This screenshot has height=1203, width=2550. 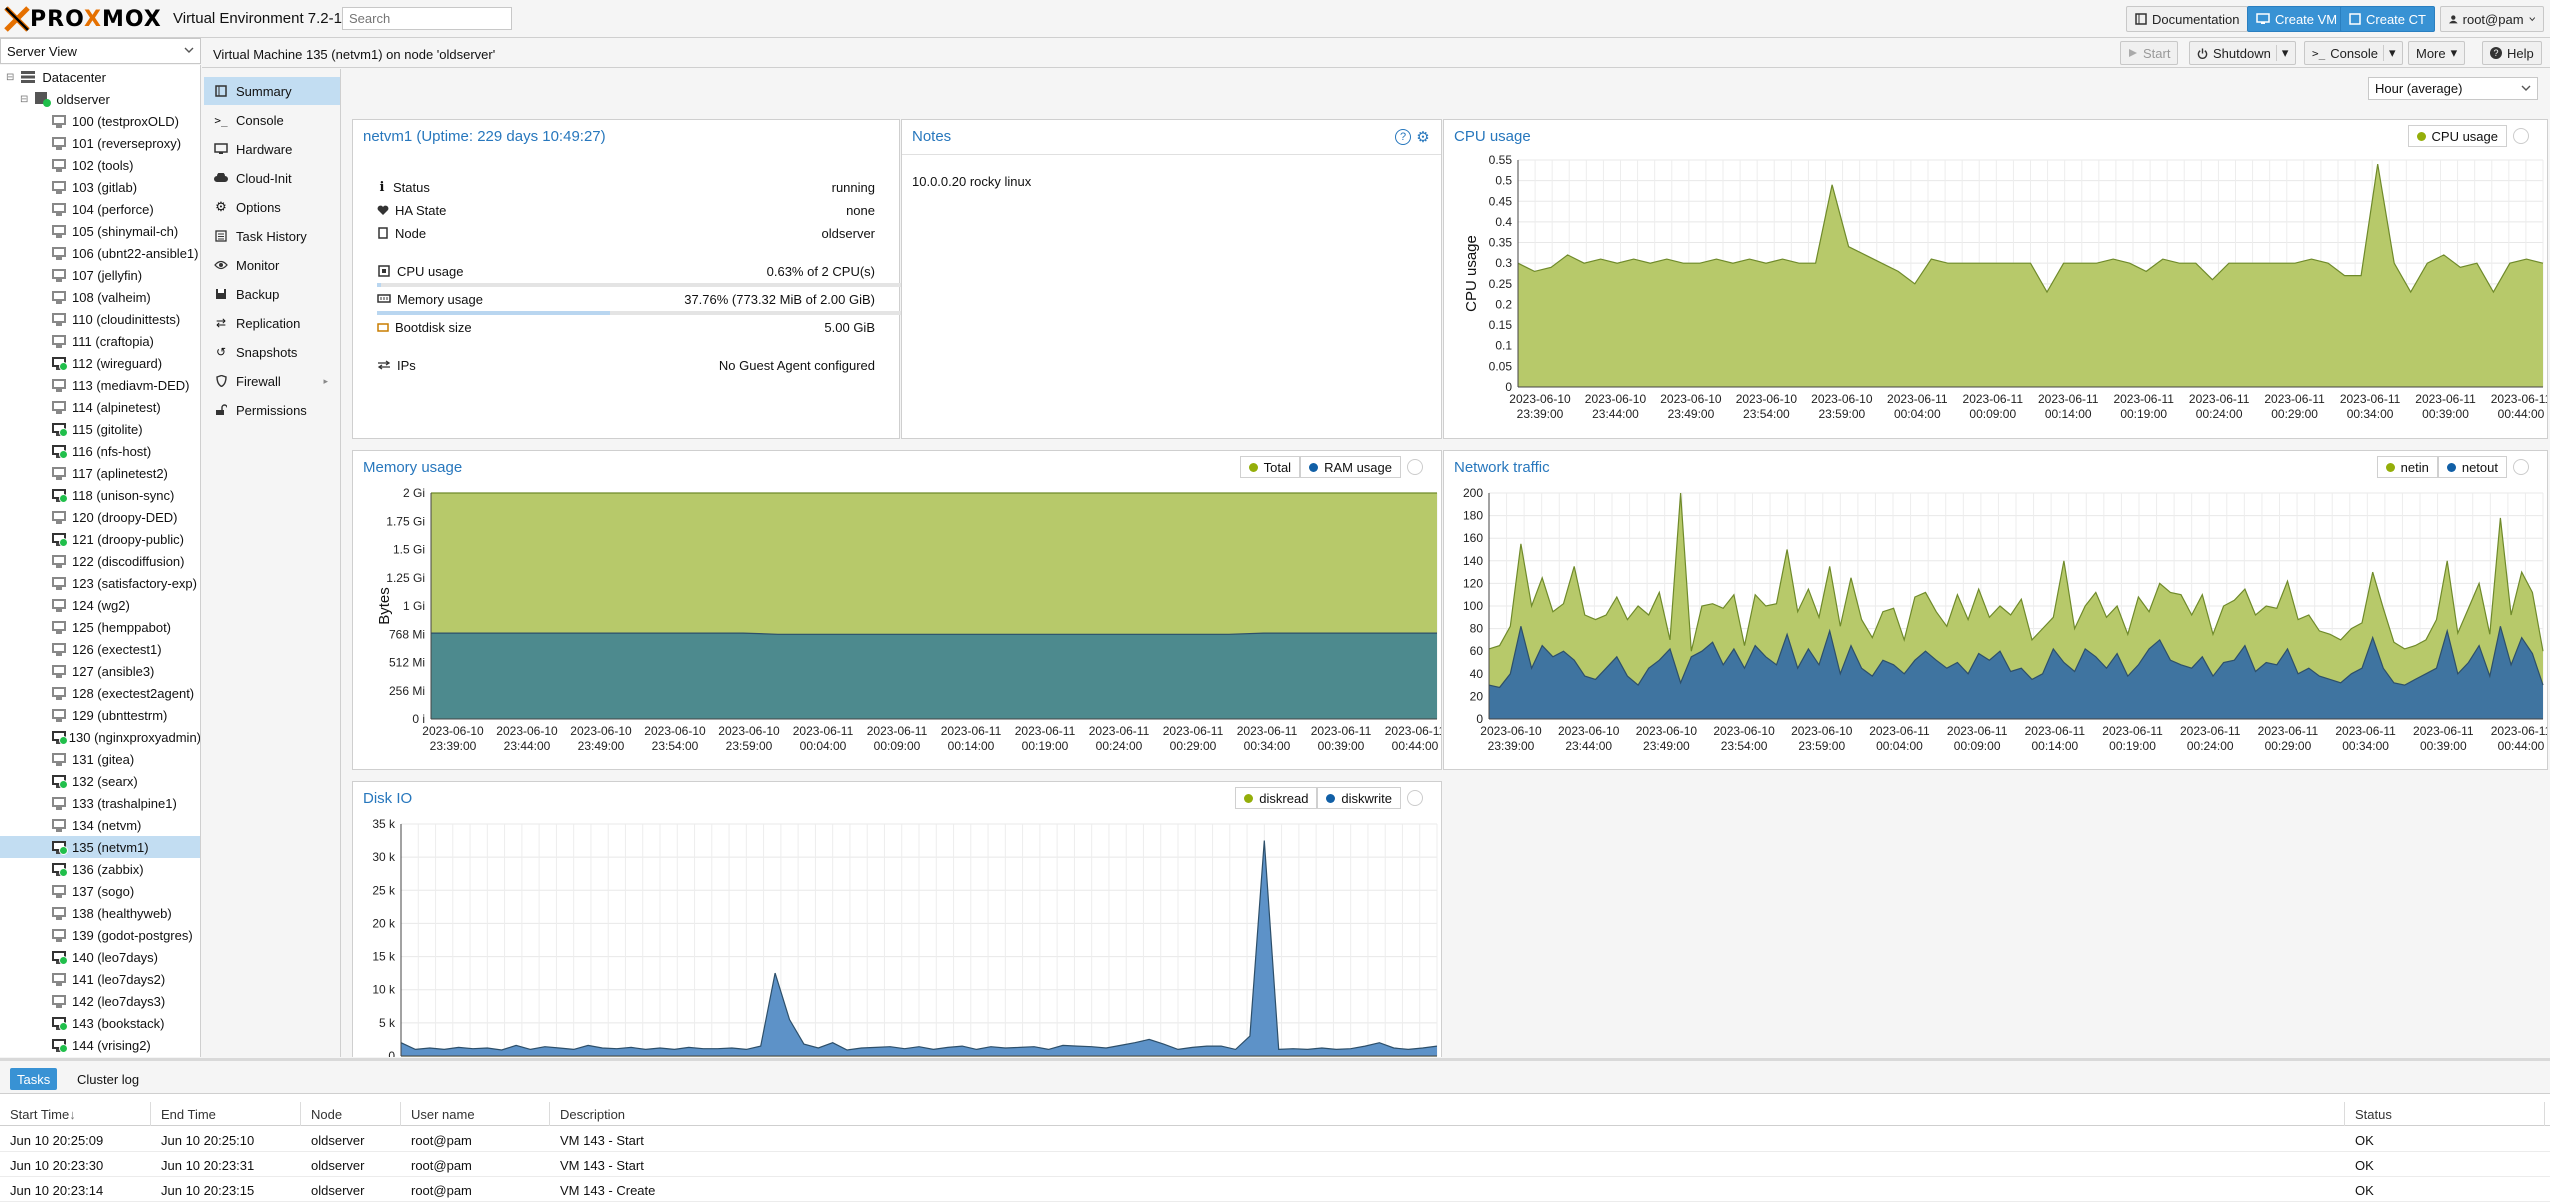 What do you see at coordinates (100, 165) in the screenshot?
I see `tree-vm-item: 102 (tools)` at bounding box center [100, 165].